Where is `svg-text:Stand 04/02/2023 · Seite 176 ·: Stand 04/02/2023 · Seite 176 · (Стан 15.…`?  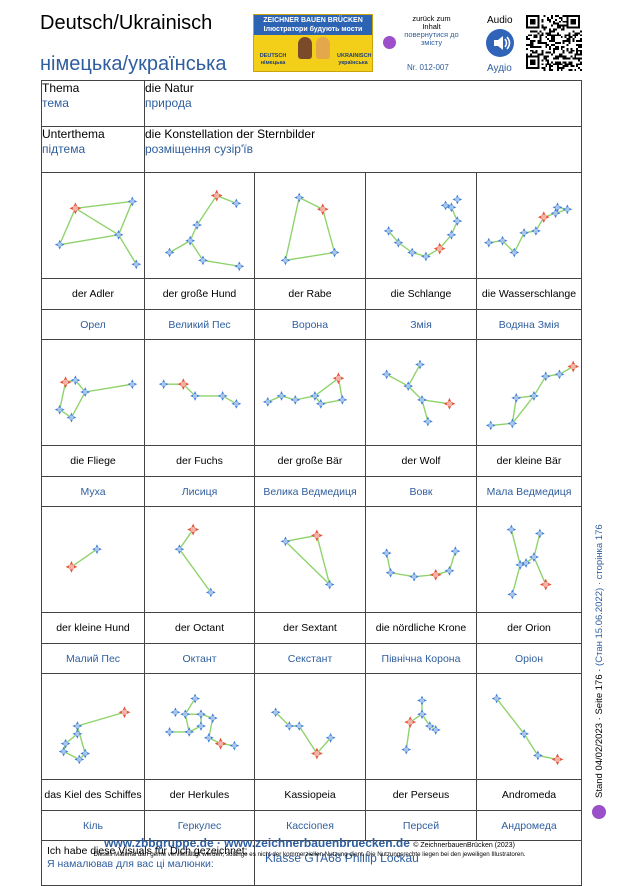 svg-text:Stand 04/02/2023 · Seite 176 ·: Stand 04/02/2023 · Seite 176 · (Стан 15.… is located at coordinates (599, 661).